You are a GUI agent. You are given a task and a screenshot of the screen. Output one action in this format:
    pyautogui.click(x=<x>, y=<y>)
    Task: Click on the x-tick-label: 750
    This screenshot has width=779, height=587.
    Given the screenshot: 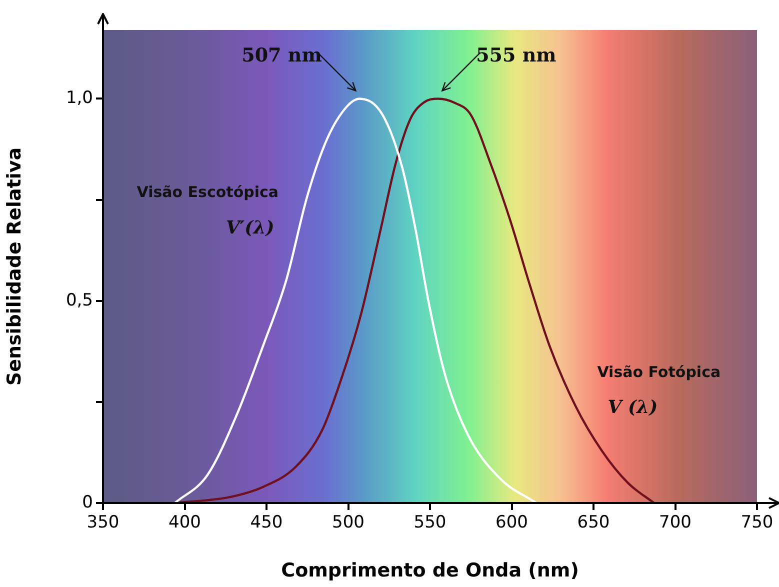 What is the action you would take?
    pyautogui.click(x=757, y=522)
    